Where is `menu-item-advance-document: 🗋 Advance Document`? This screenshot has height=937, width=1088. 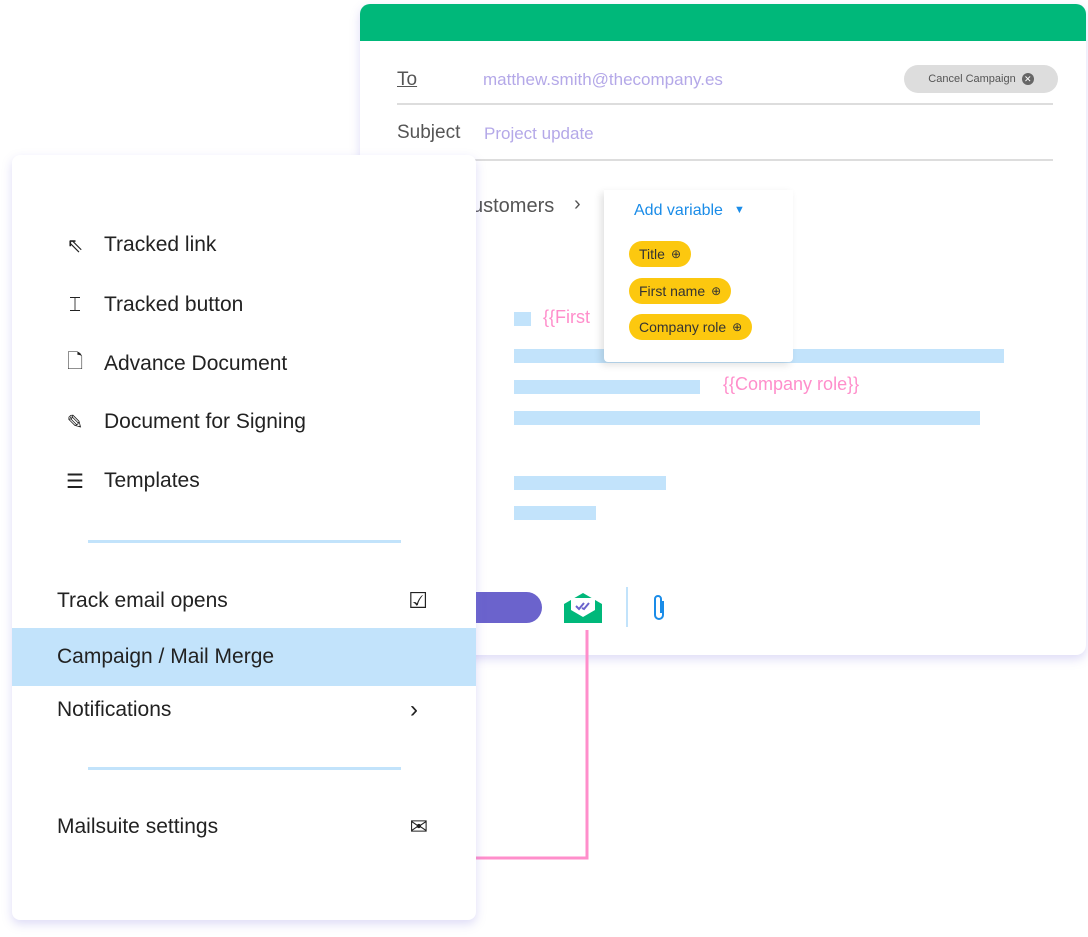
menu-item-advance-document: 🗋 Advance Document is located at coordinates (244, 364).